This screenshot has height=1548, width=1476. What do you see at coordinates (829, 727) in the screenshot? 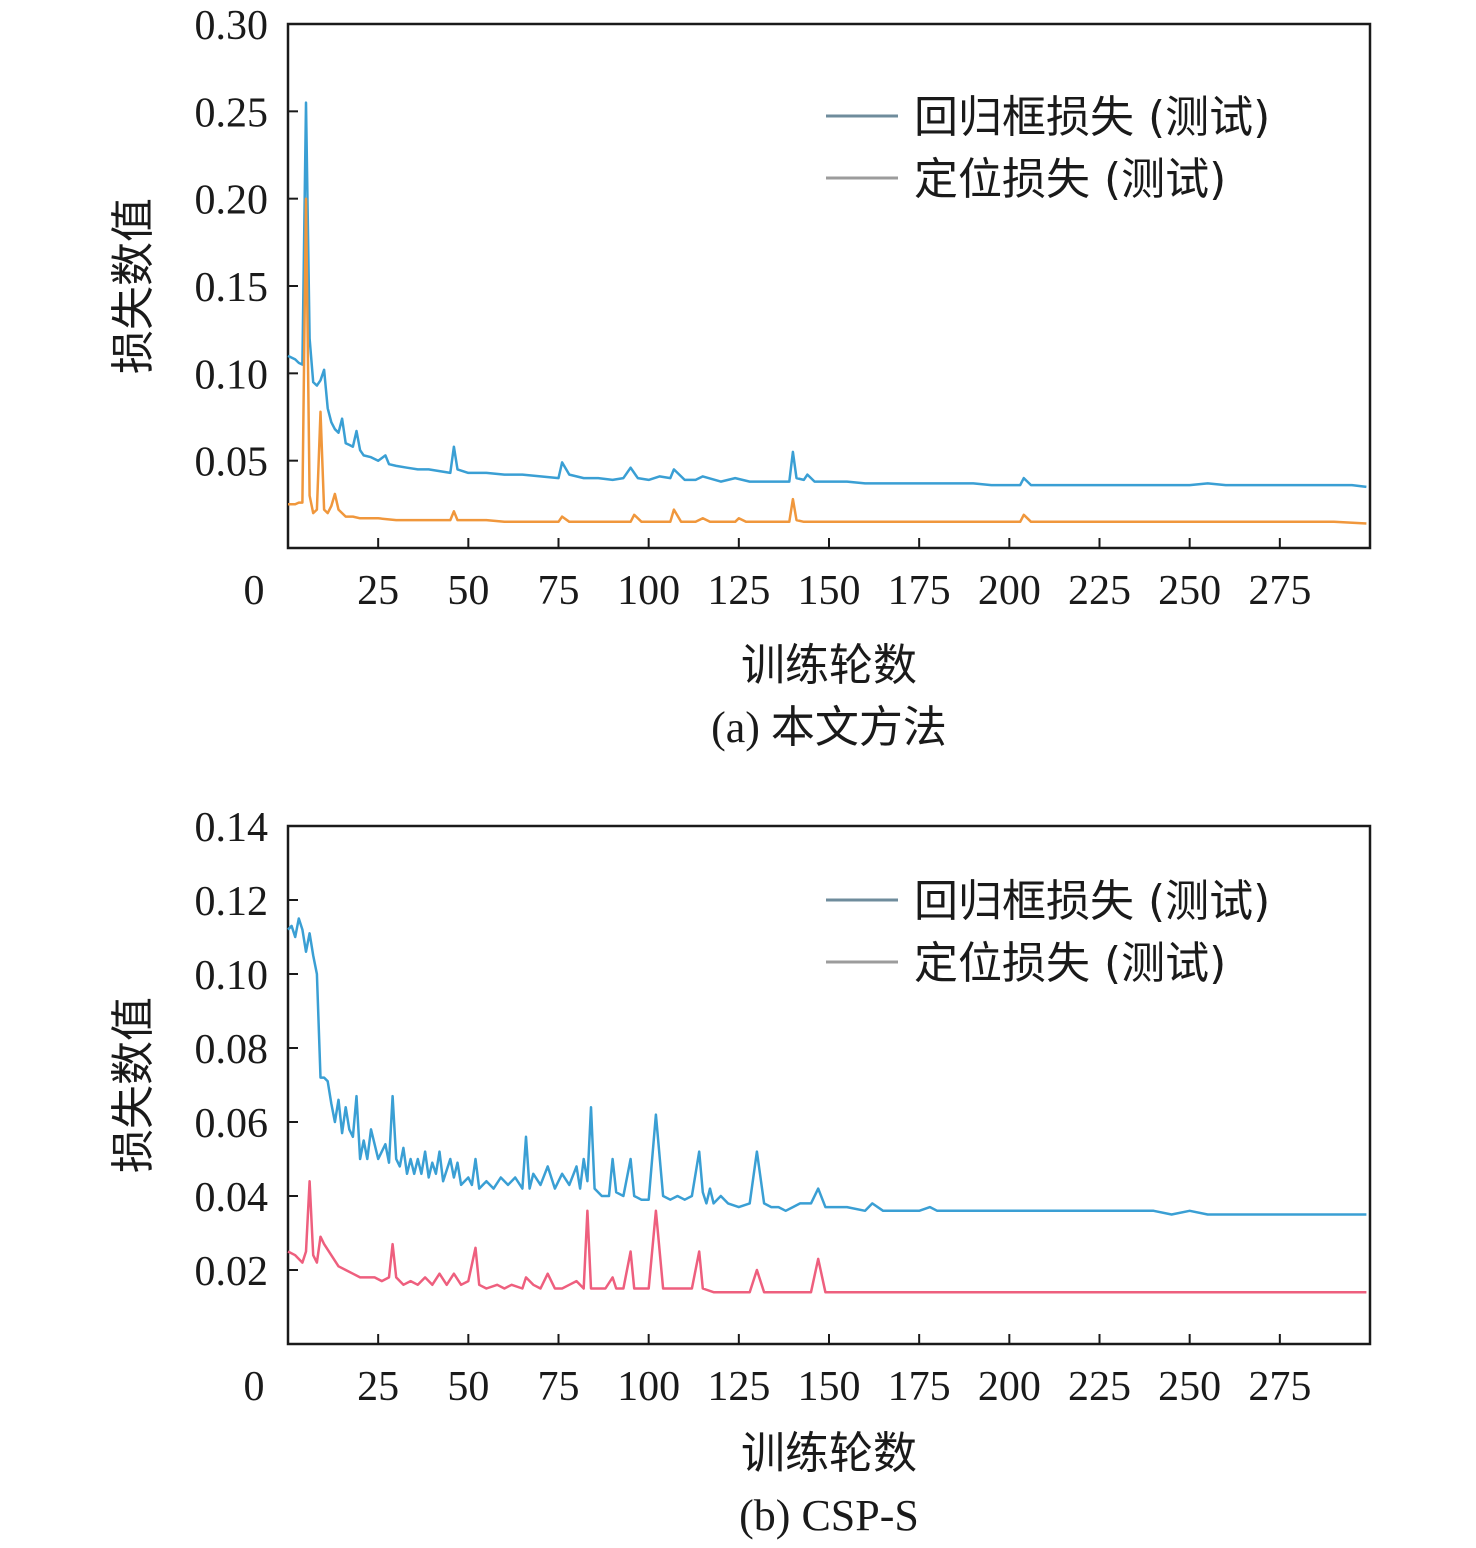
I see `chart-caption: (a) 本文方法` at bounding box center [829, 727].